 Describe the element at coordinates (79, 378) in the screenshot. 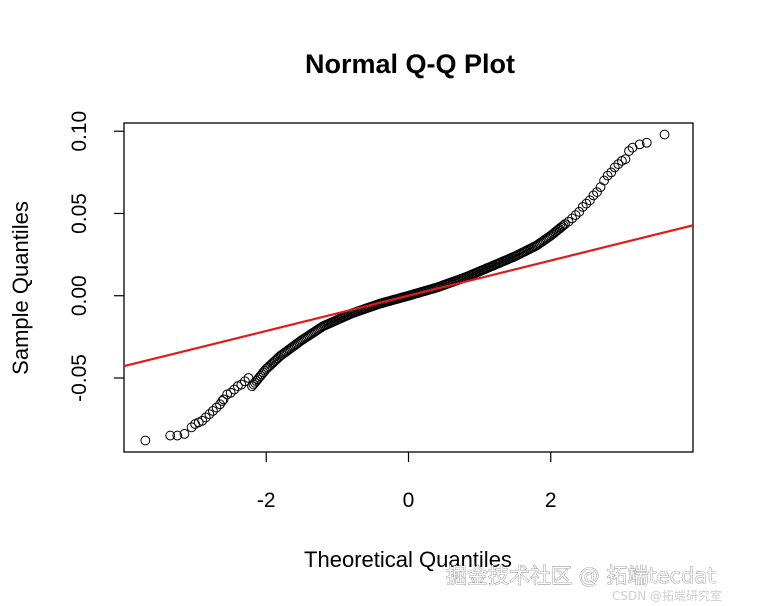

I see `y-tick-label: -0.05` at that location.